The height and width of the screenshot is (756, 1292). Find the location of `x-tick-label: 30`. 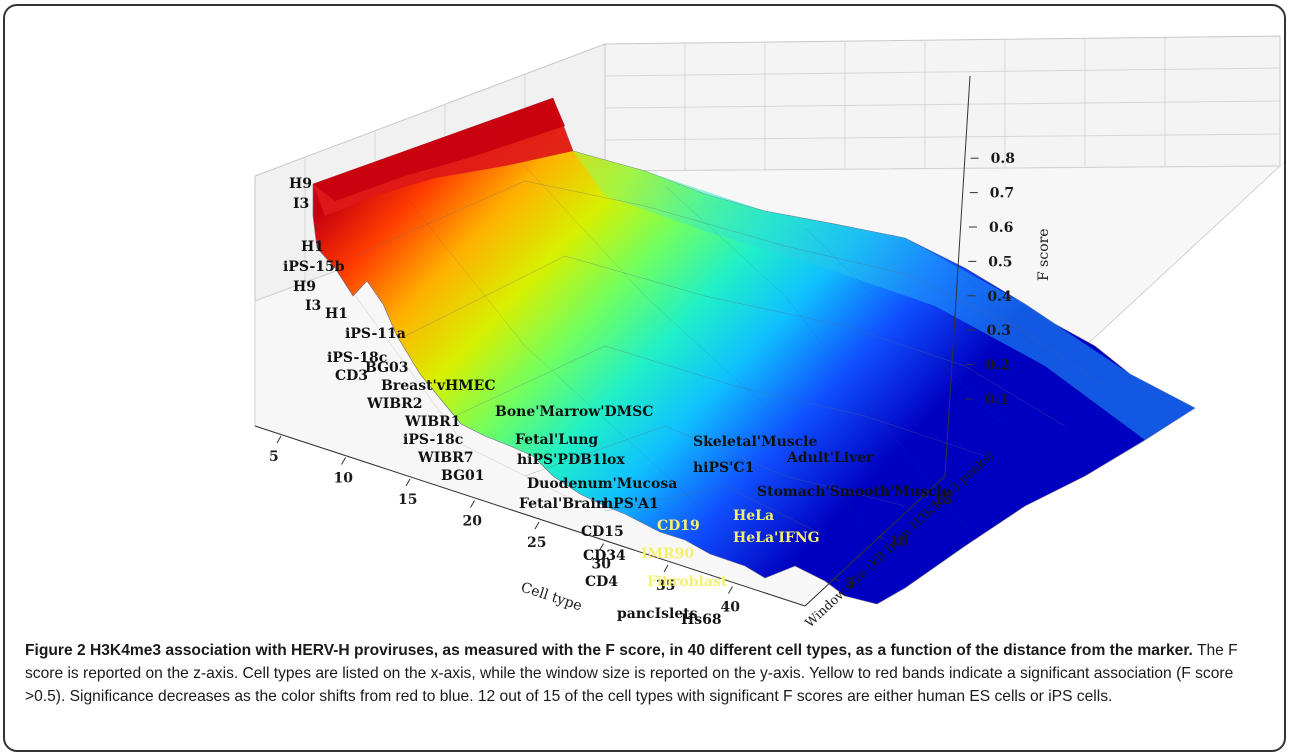

x-tick-label: 30 is located at coordinates (602, 565).